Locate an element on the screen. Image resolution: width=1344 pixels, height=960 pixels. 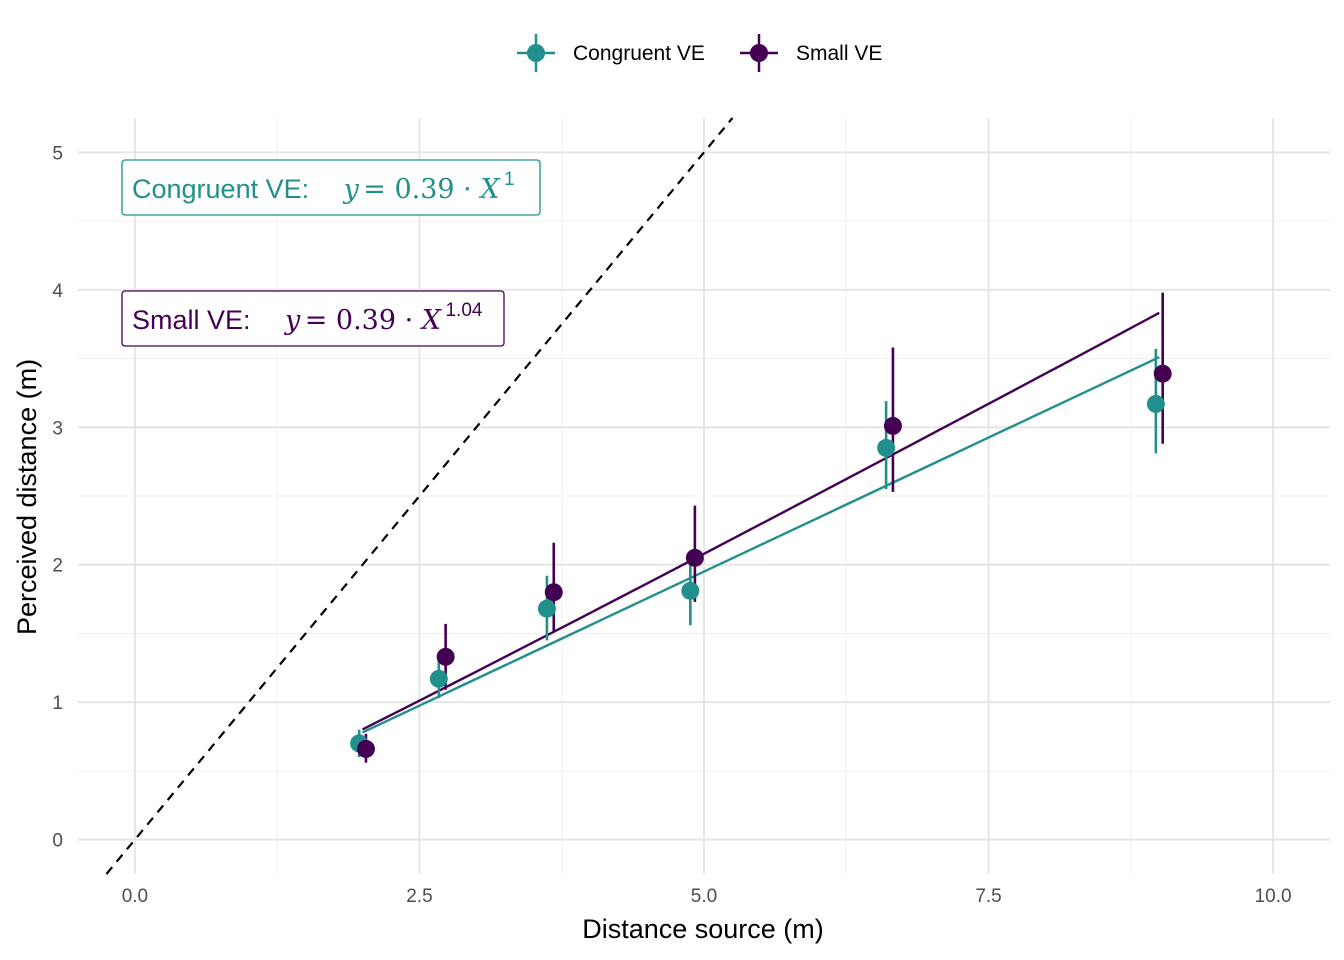
annotation-exp-congruent: 1 is located at coordinates (509, 179).